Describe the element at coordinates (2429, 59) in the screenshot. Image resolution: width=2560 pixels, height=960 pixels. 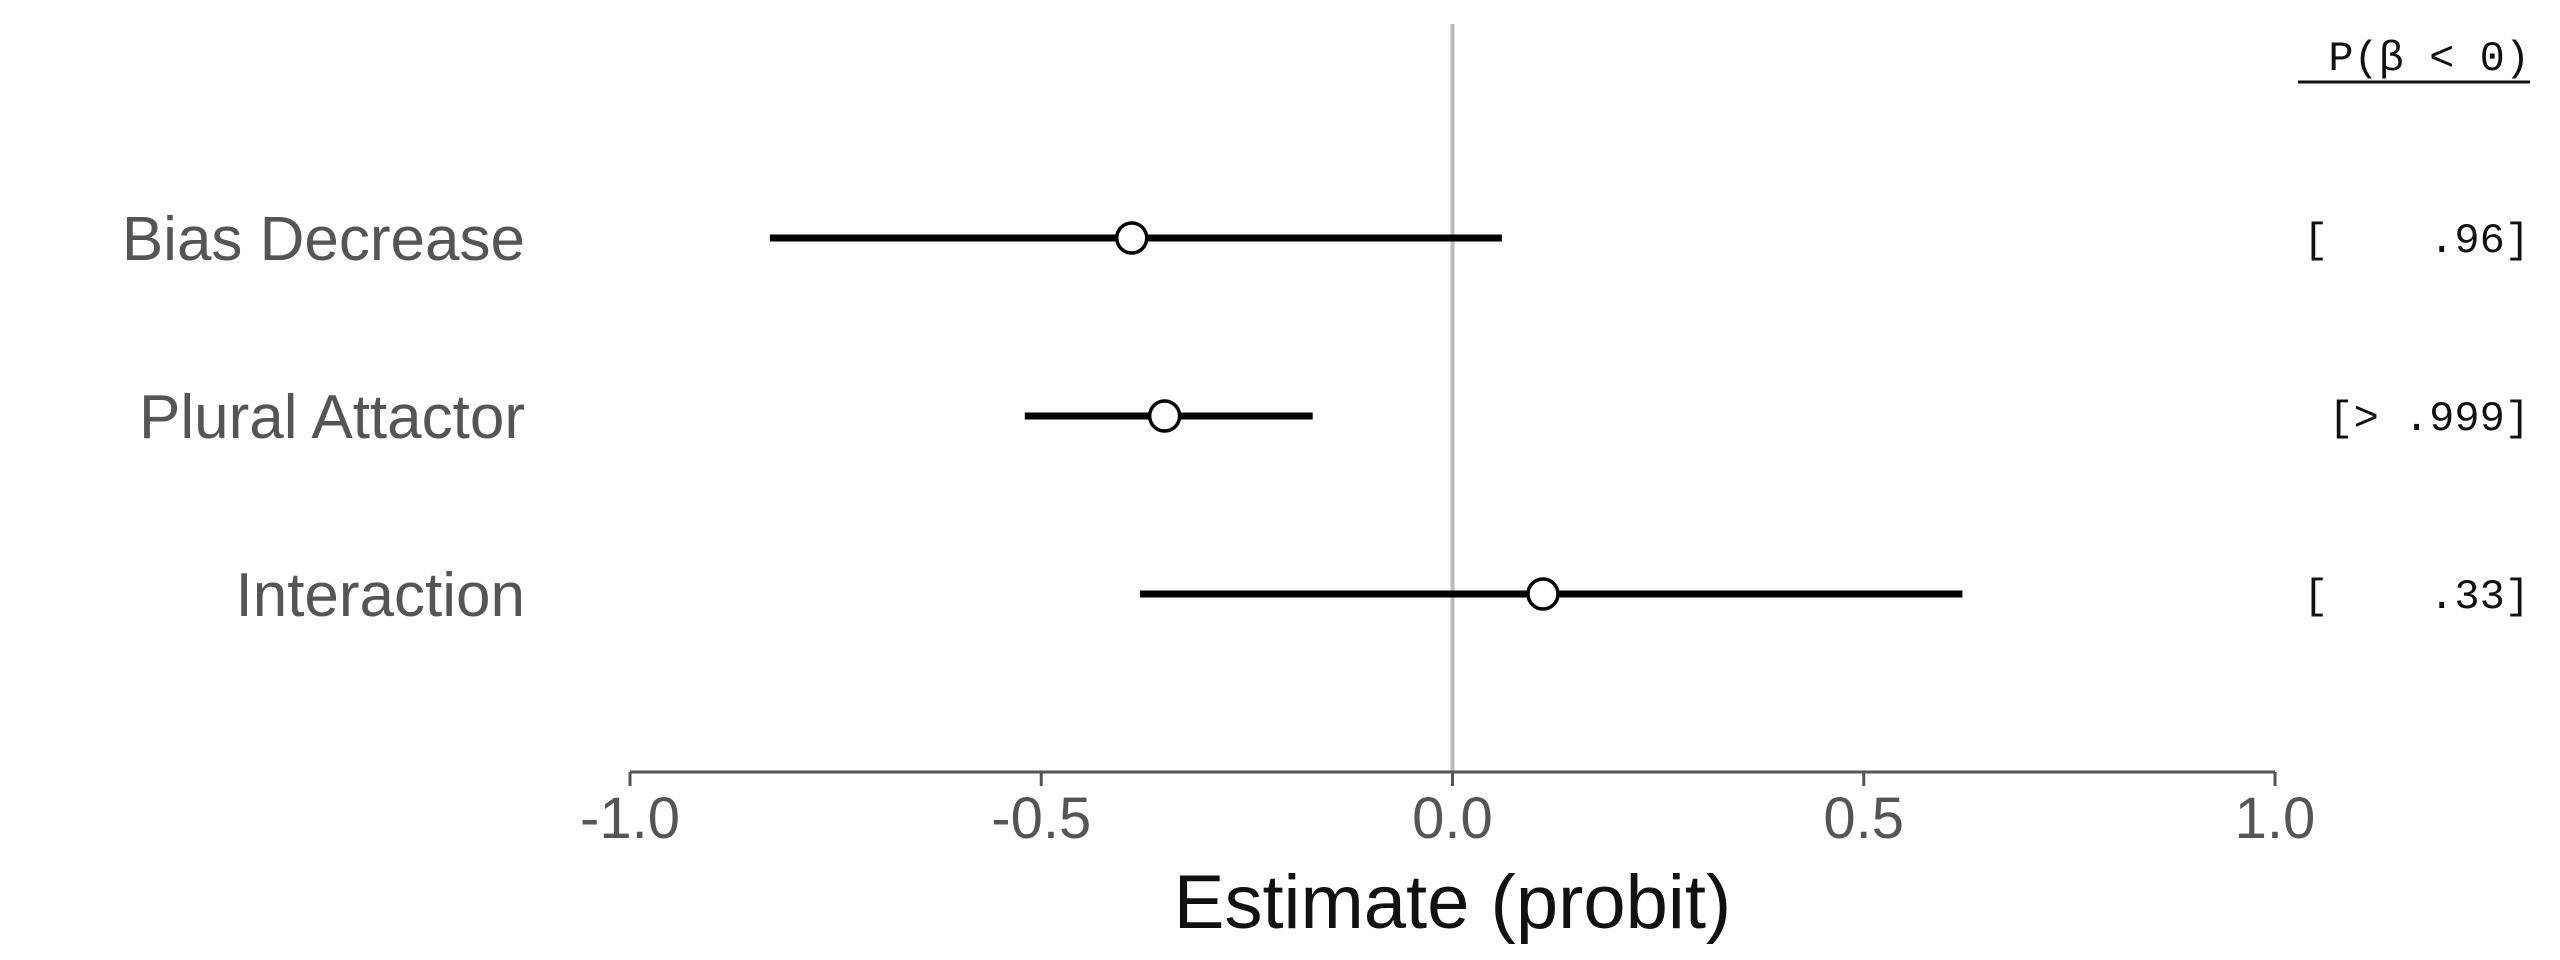
I see `probability-column-header: P(β < 0)` at that location.